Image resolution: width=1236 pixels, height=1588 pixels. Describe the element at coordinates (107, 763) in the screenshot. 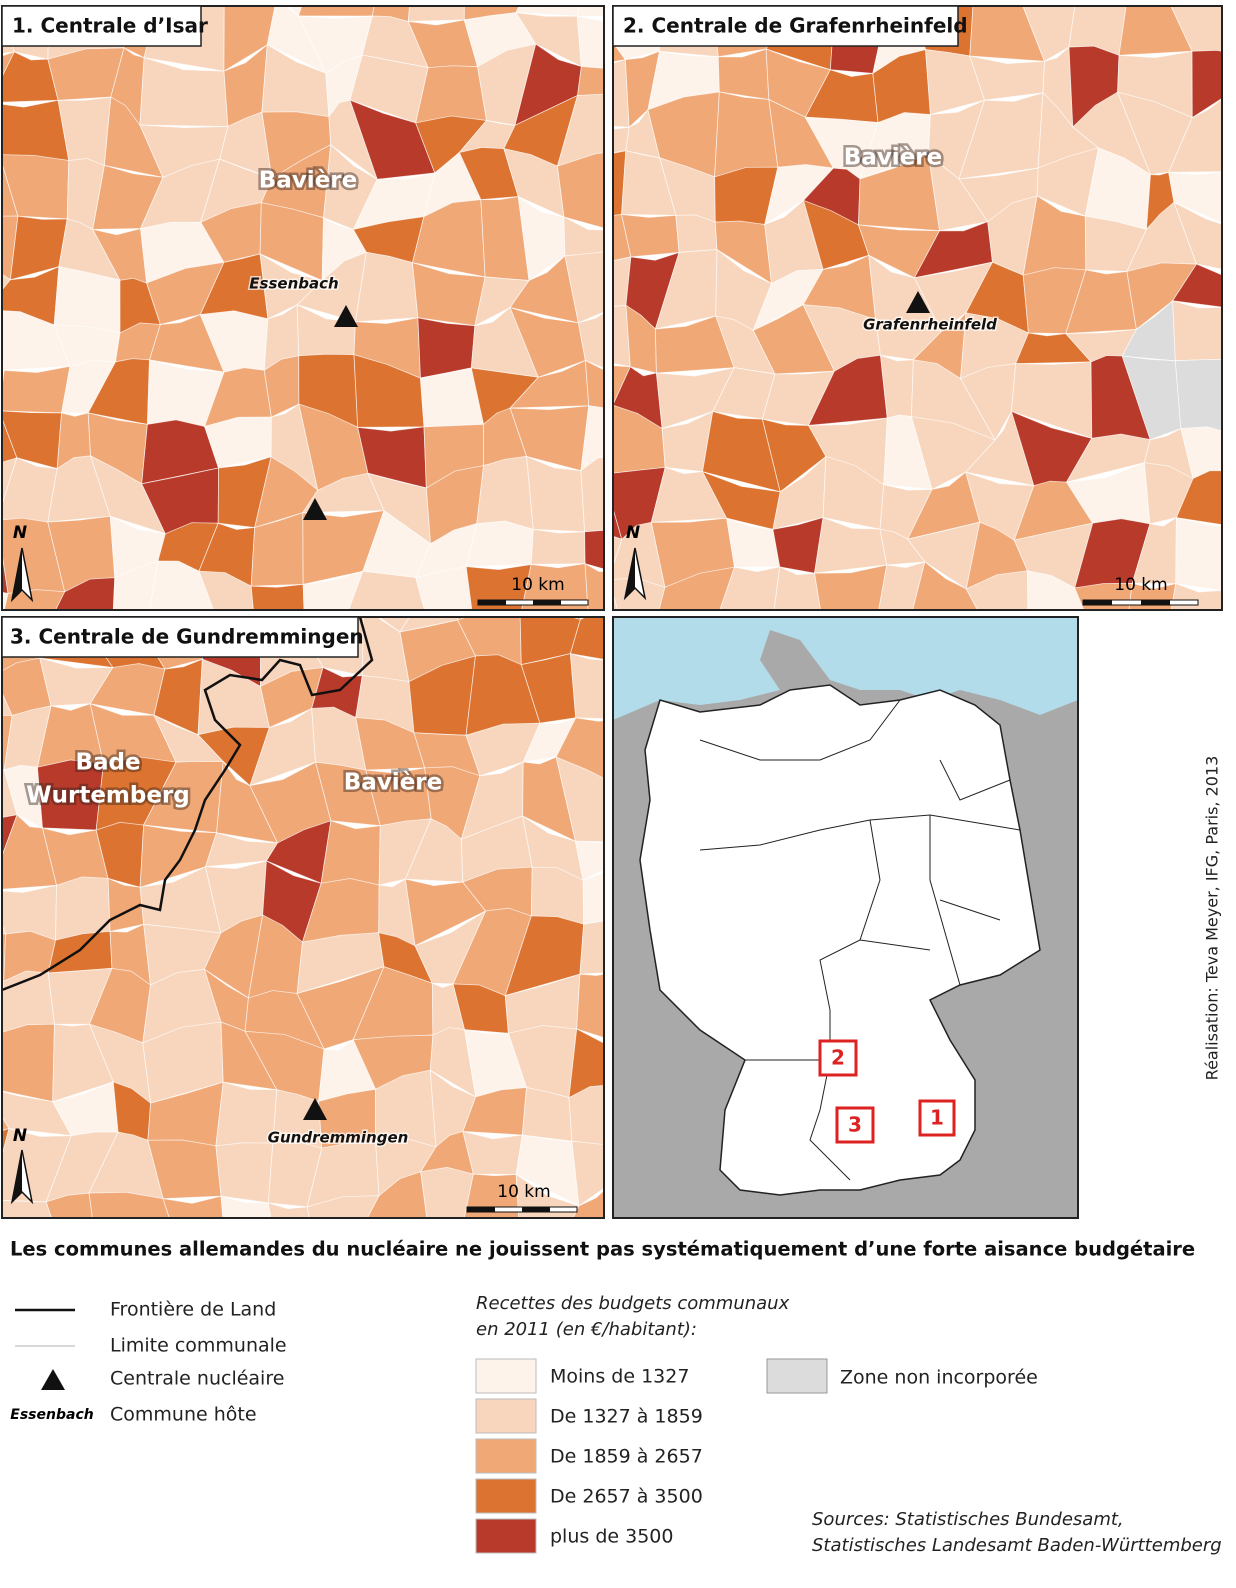

I see `region-label: Bade` at that location.